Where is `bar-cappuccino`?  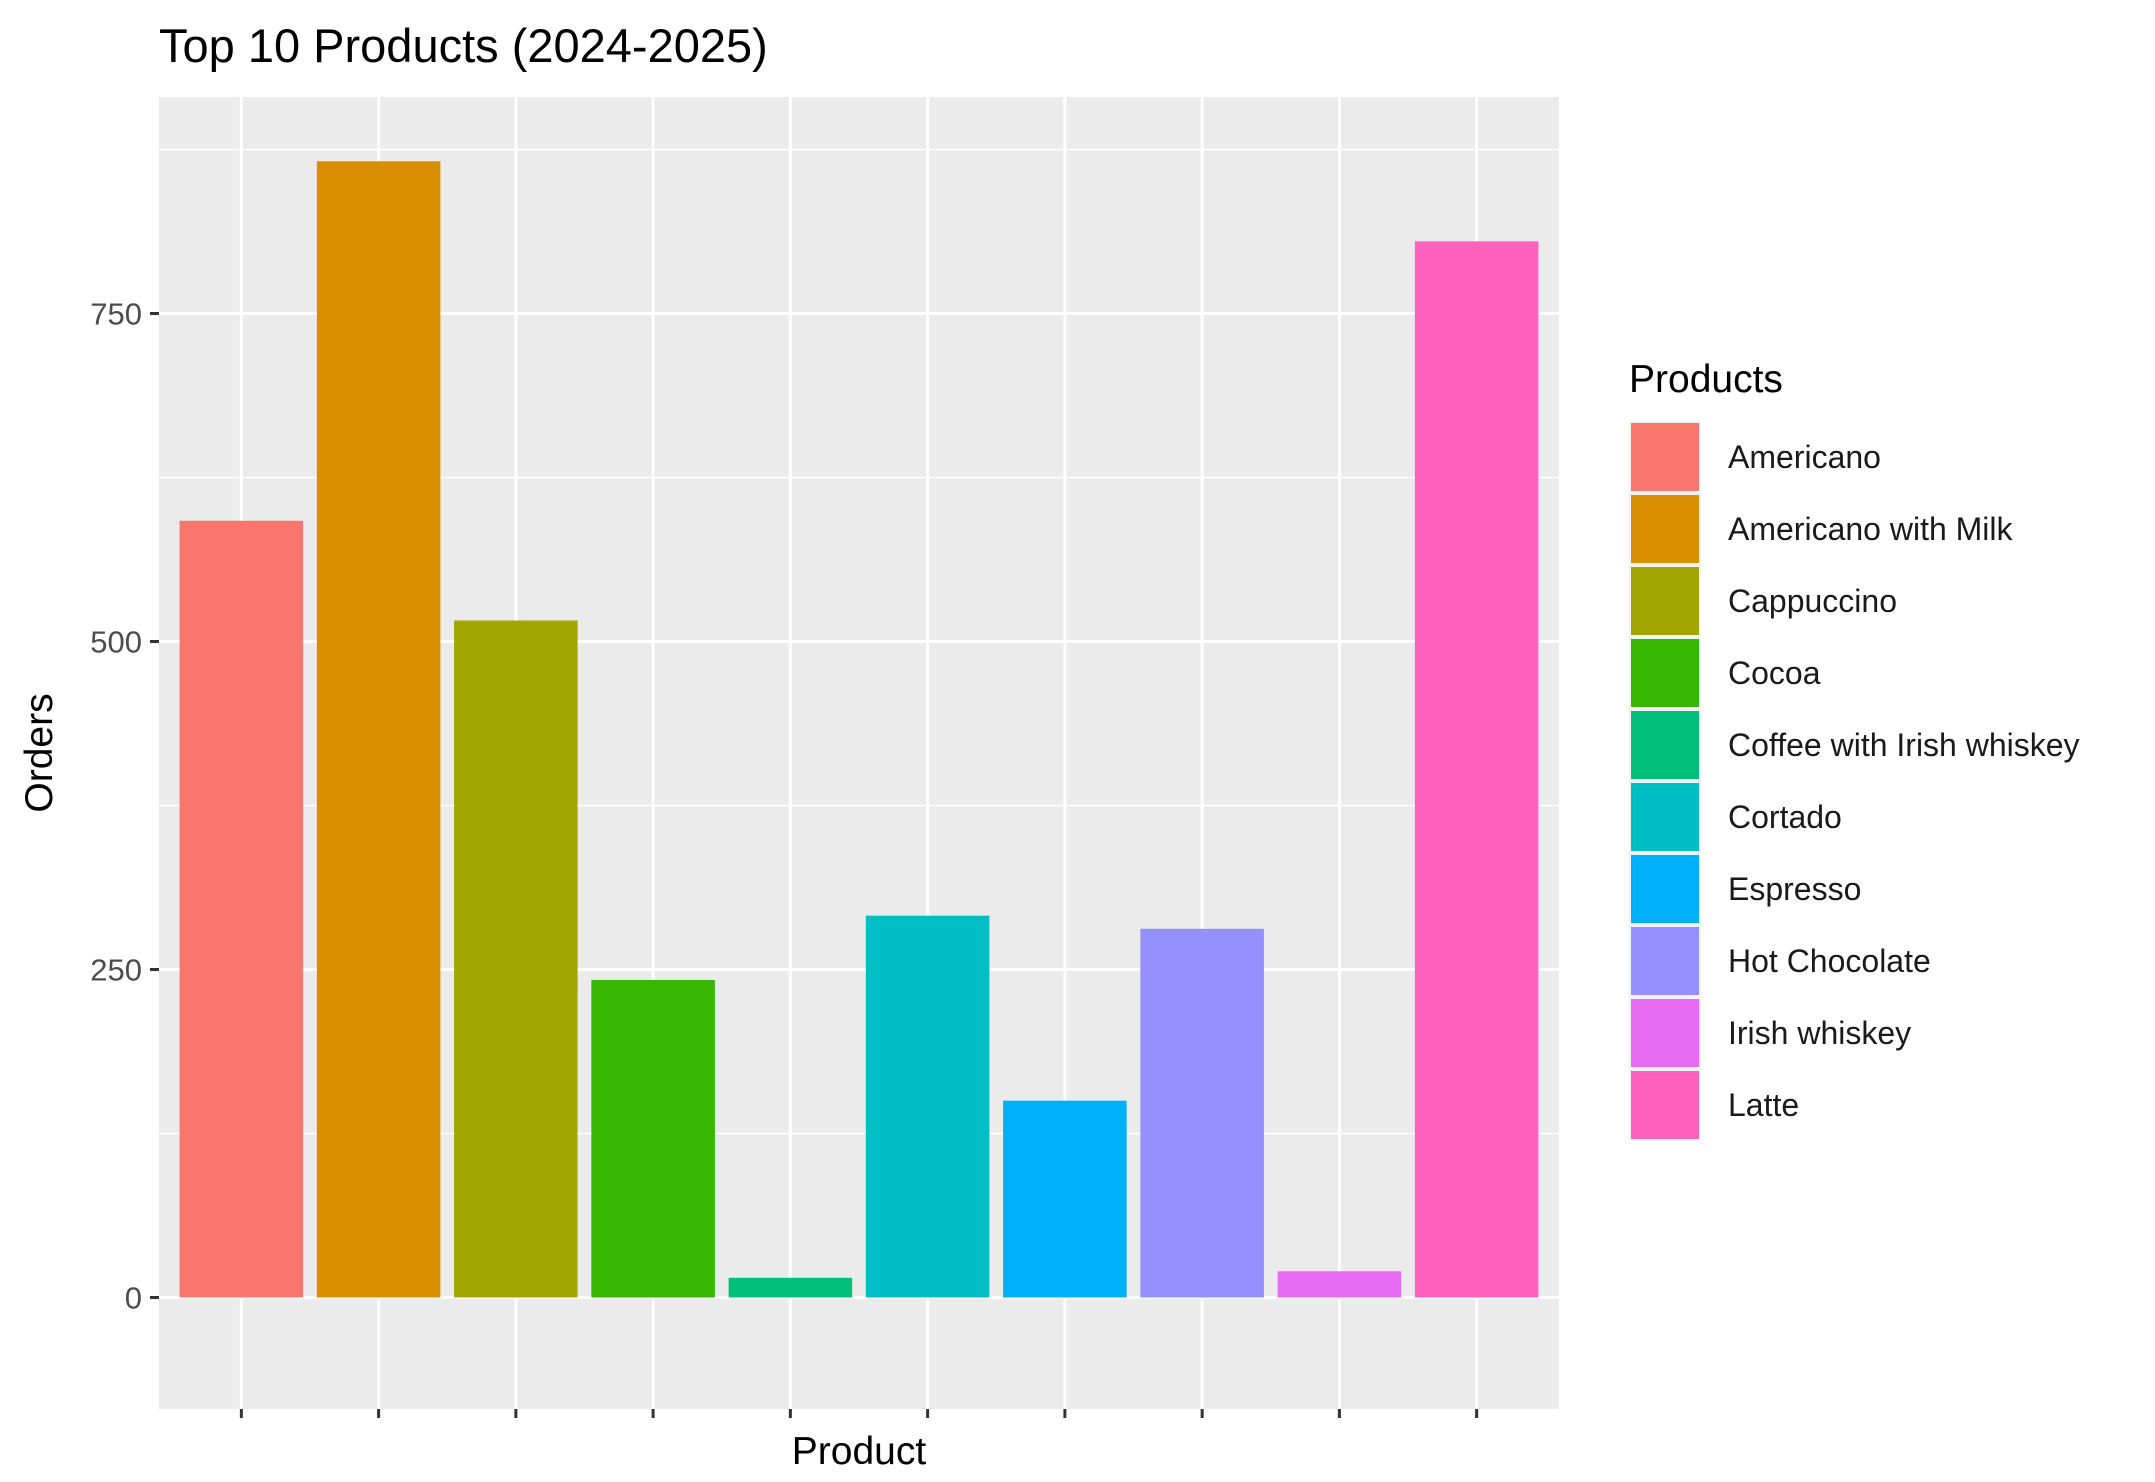
bar-cappuccino is located at coordinates (516, 959).